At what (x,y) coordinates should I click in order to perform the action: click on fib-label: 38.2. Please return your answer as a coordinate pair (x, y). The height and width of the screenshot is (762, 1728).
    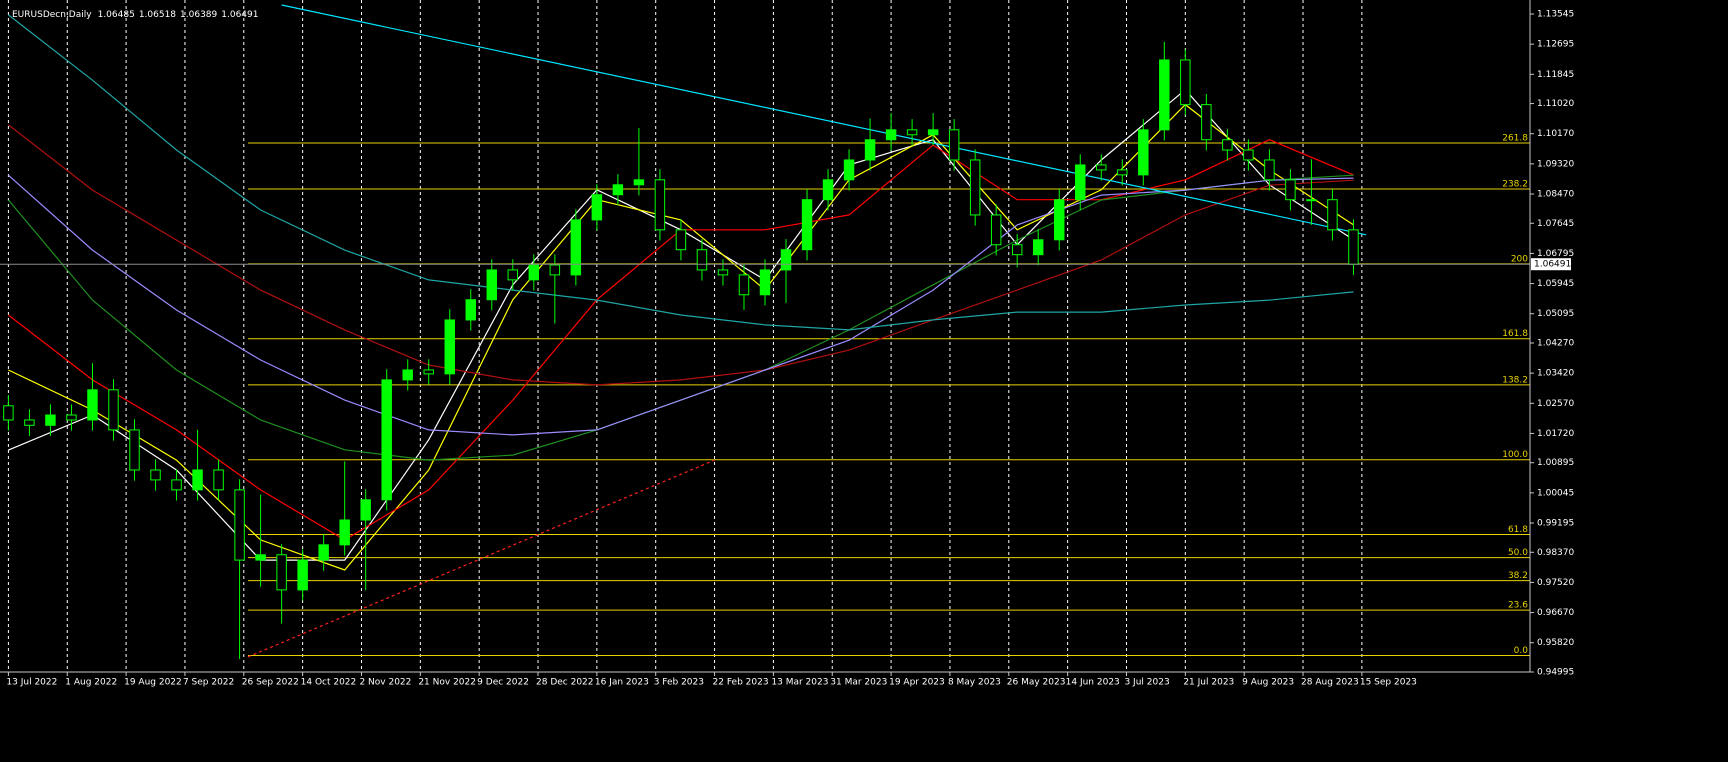
    Looking at the image, I should click on (1518, 576).